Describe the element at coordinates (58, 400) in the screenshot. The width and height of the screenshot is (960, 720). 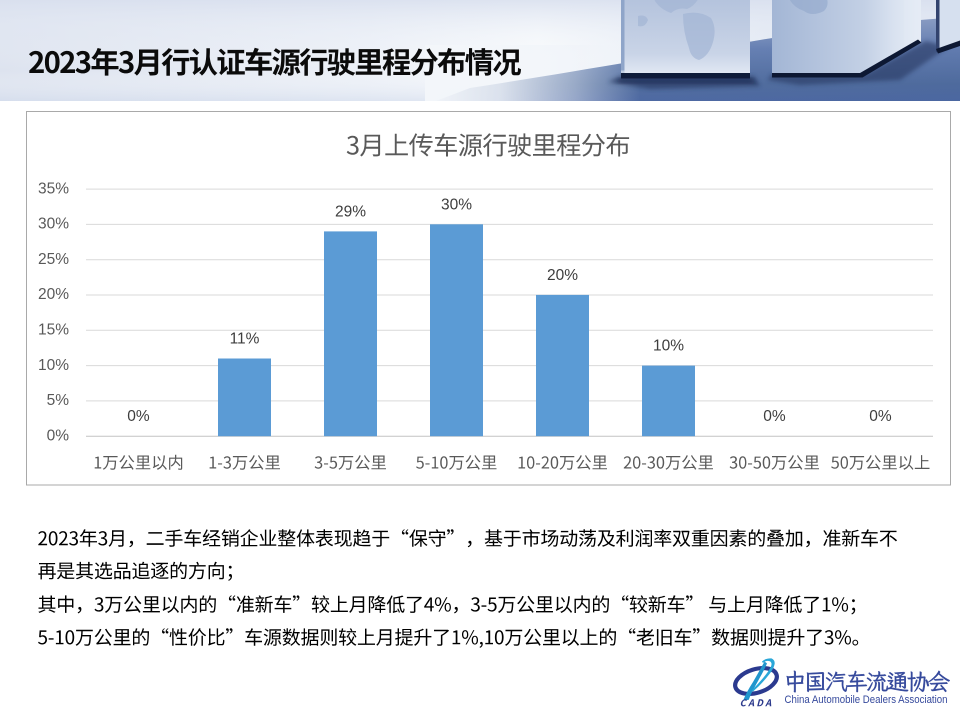
I see `svg-text: 5%` at that location.